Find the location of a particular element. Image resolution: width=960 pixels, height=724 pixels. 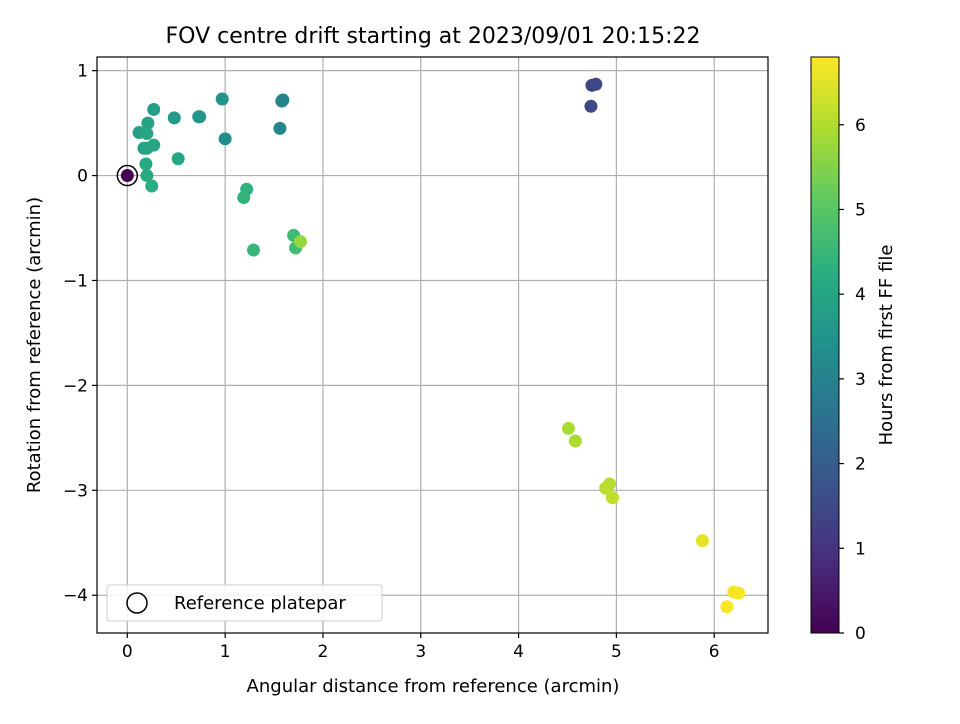

colorbar-tick-label: 6 is located at coordinates (860, 126).